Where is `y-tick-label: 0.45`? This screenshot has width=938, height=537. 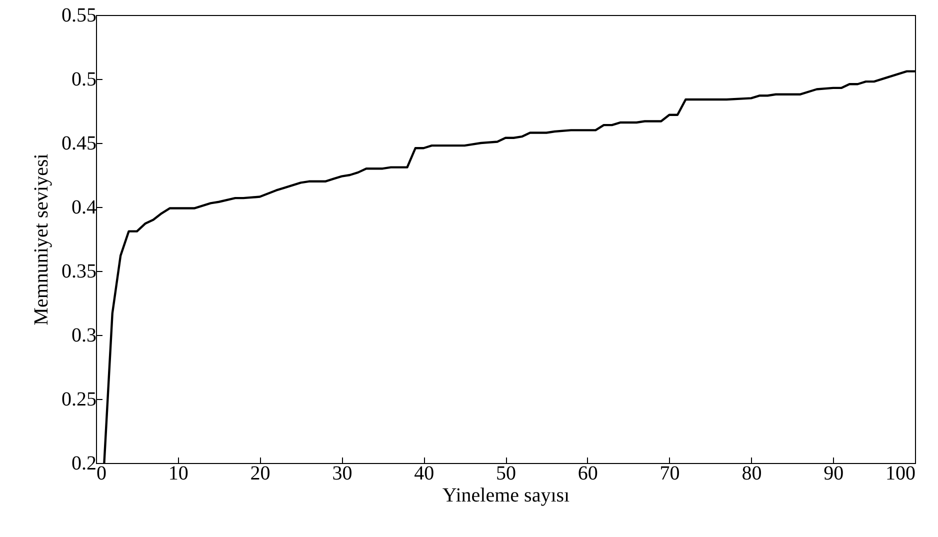
y-tick-label: 0.45 is located at coordinates (79, 143).